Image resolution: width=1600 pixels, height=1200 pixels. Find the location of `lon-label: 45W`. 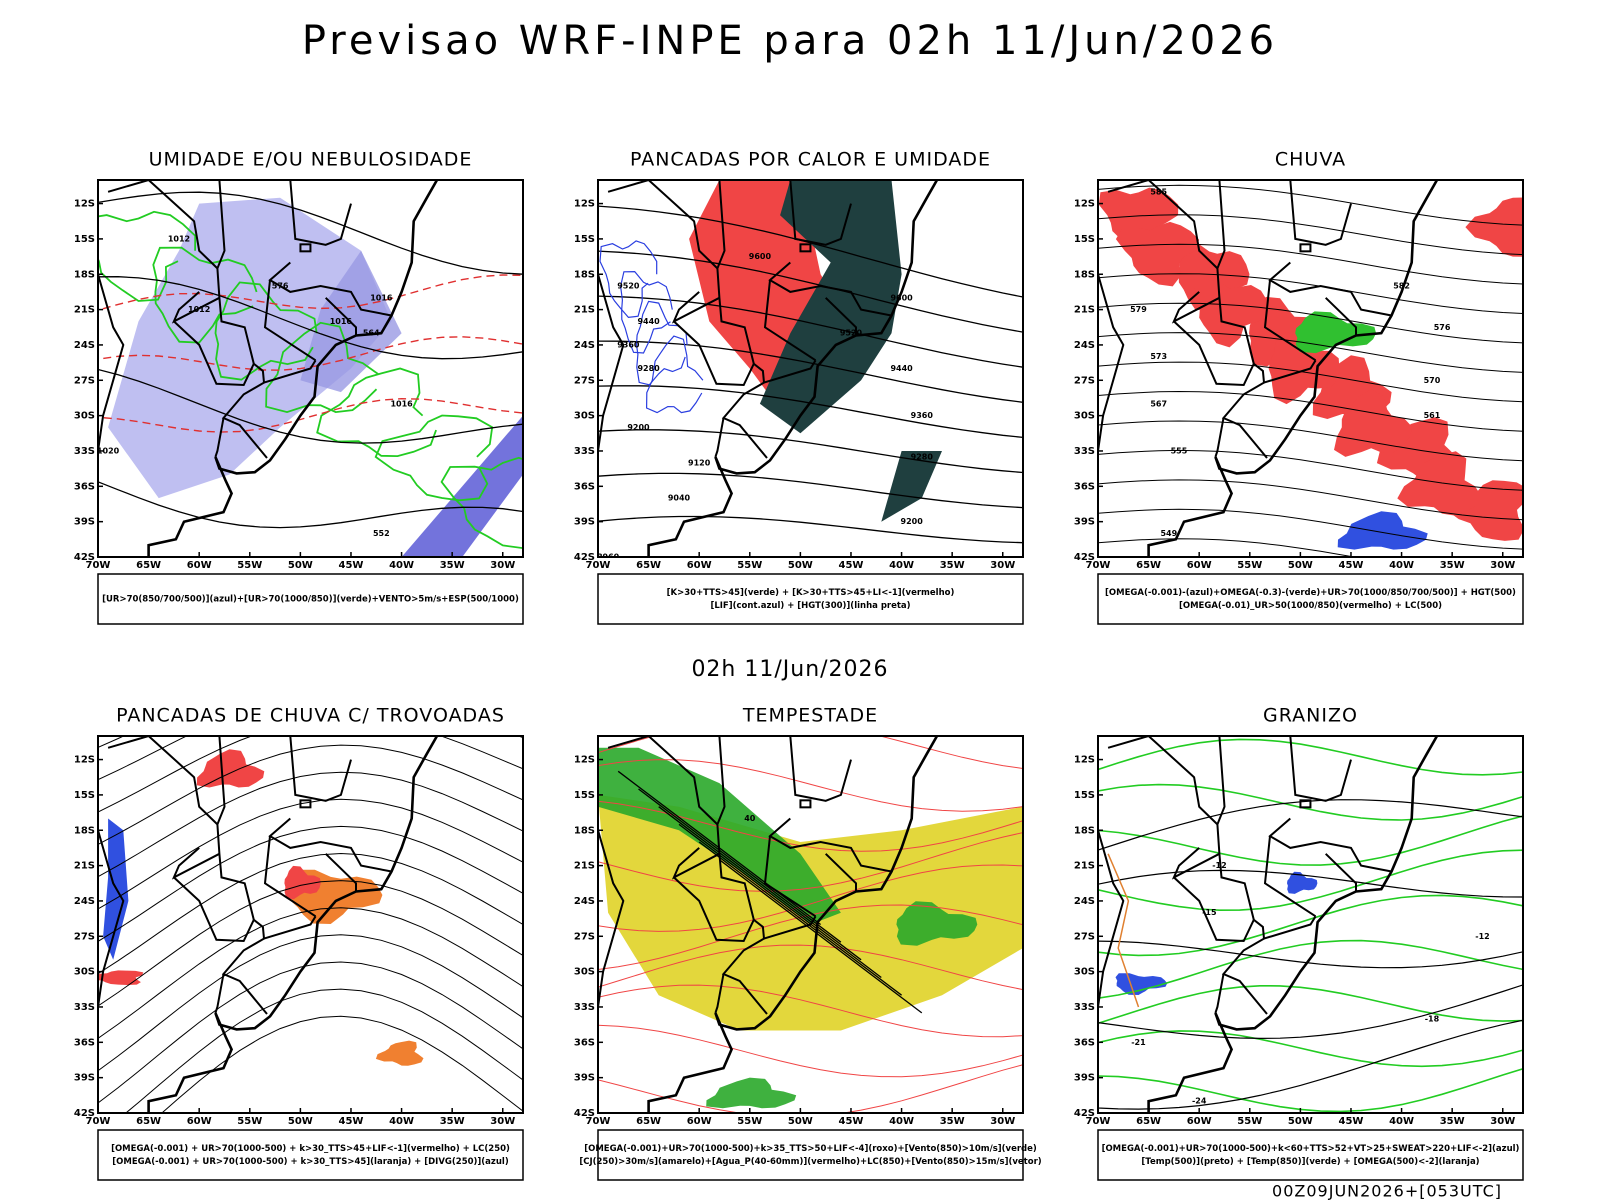

lon-label: 45W is located at coordinates (350, 565).